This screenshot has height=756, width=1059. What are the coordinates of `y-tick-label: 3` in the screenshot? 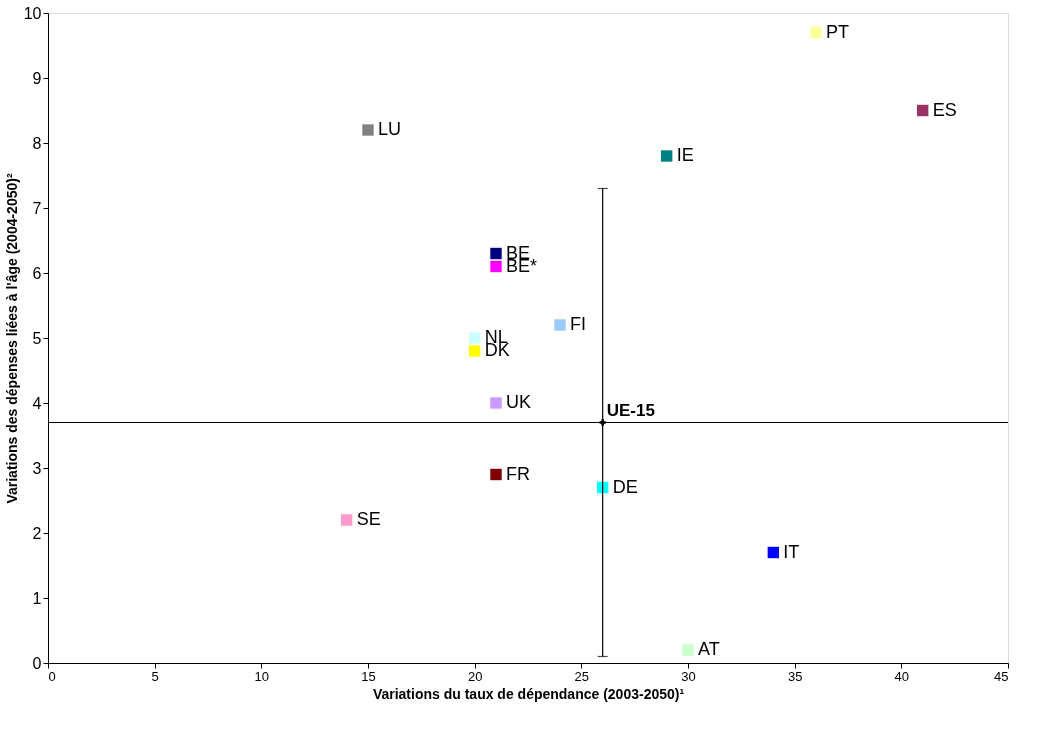 It's located at (37, 468).